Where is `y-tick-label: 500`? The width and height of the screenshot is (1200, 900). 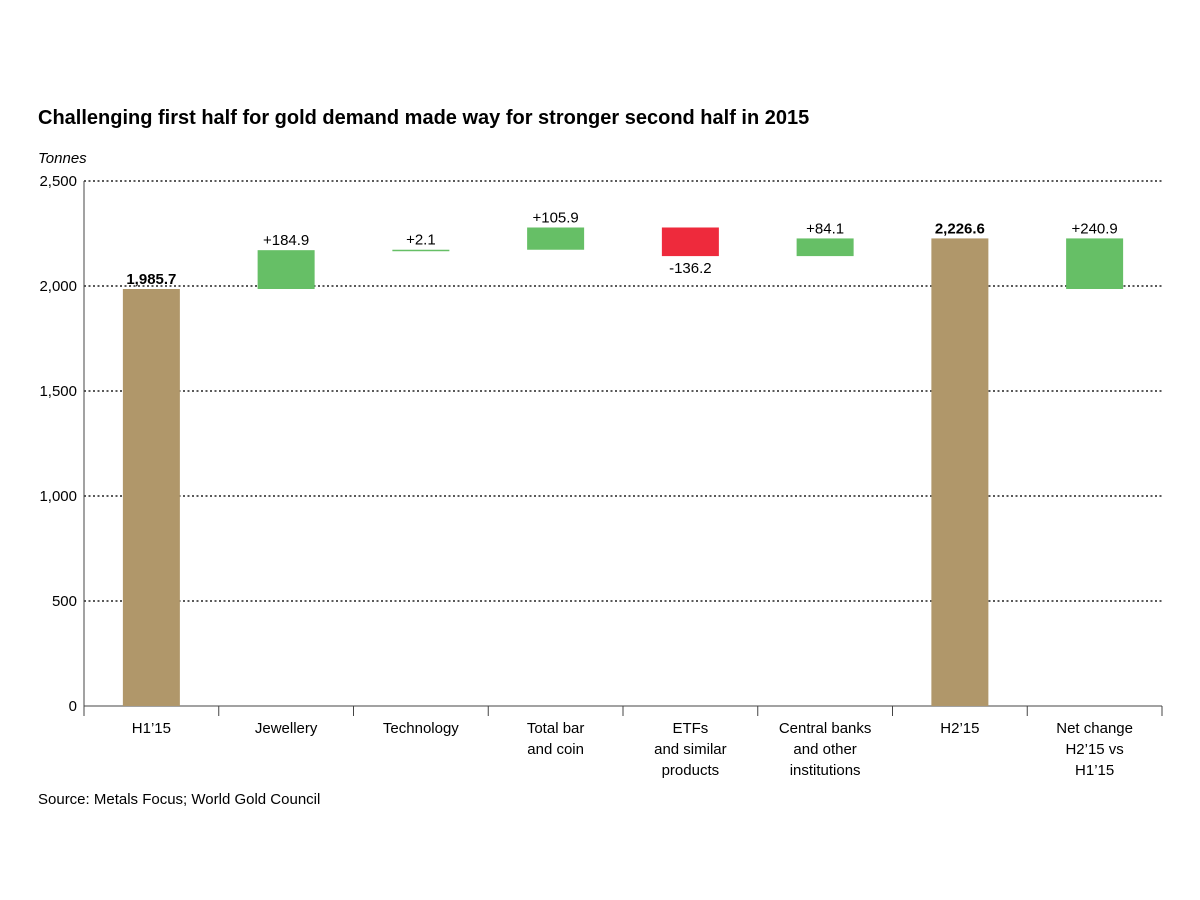
y-tick-label: 500 is located at coordinates (64, 601).